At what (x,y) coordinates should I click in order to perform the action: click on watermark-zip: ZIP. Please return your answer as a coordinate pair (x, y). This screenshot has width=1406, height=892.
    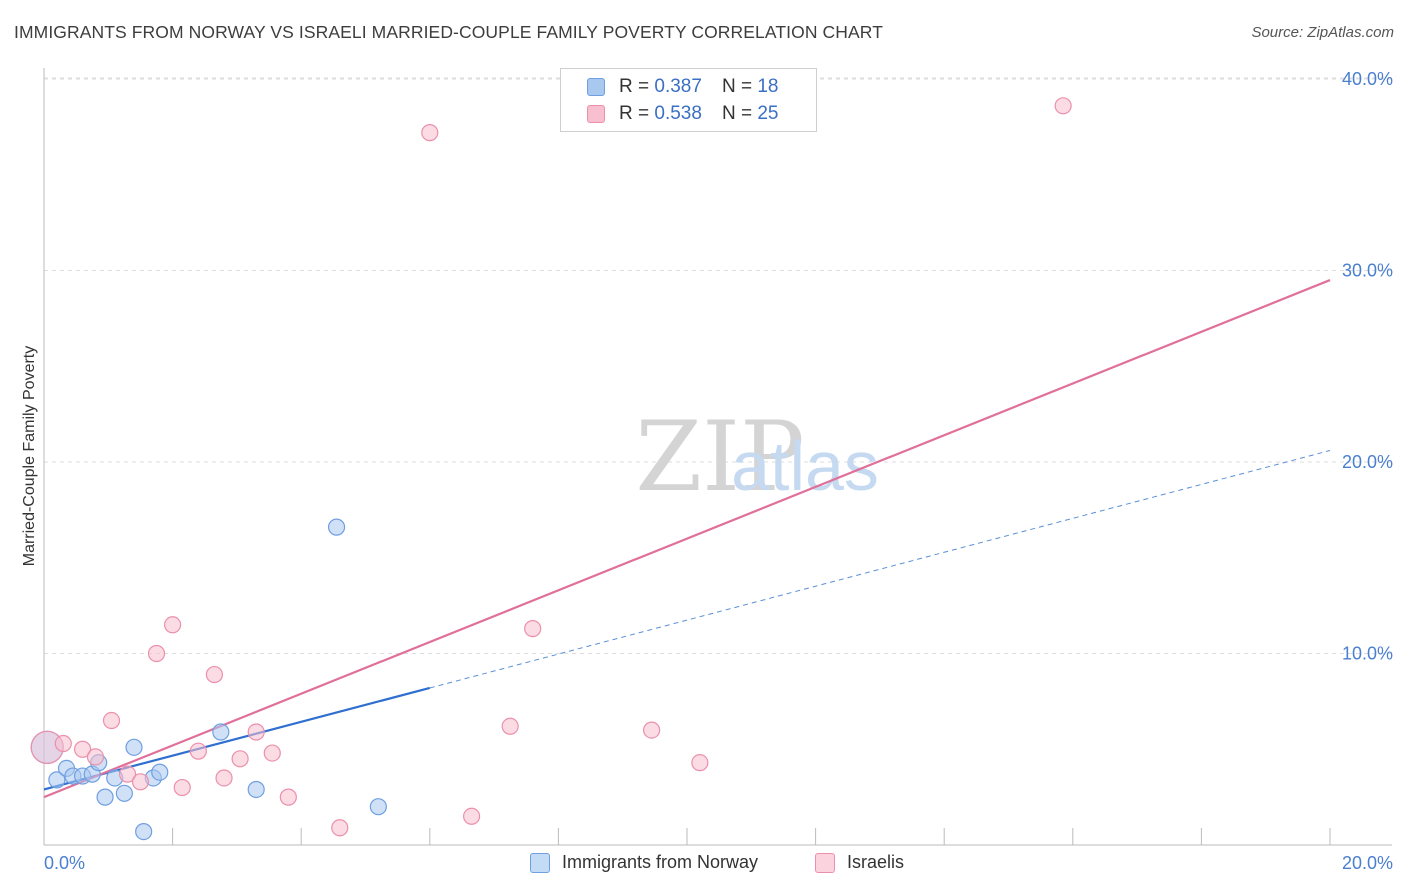
    Looking at the image, I should click on (719, 457).